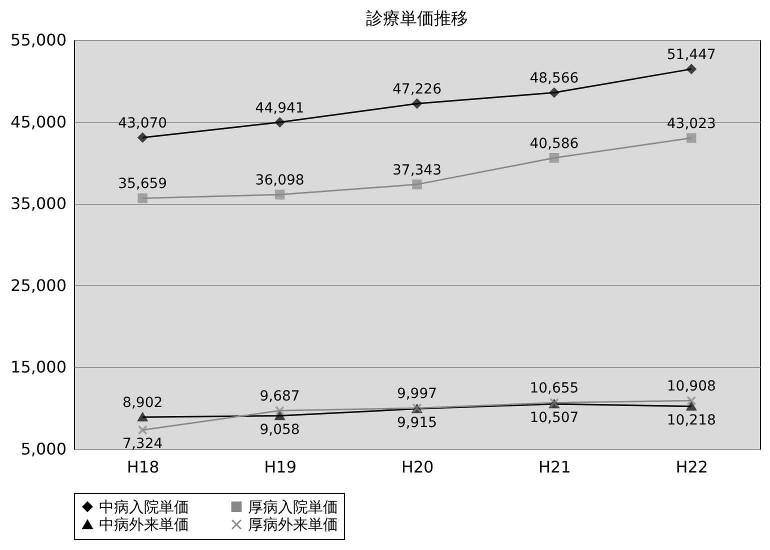 This screenshot has height=550, width=770. Describe the element at coordinates (279, 180) in the screenshot. I see `data-label: 36,098` at that location.